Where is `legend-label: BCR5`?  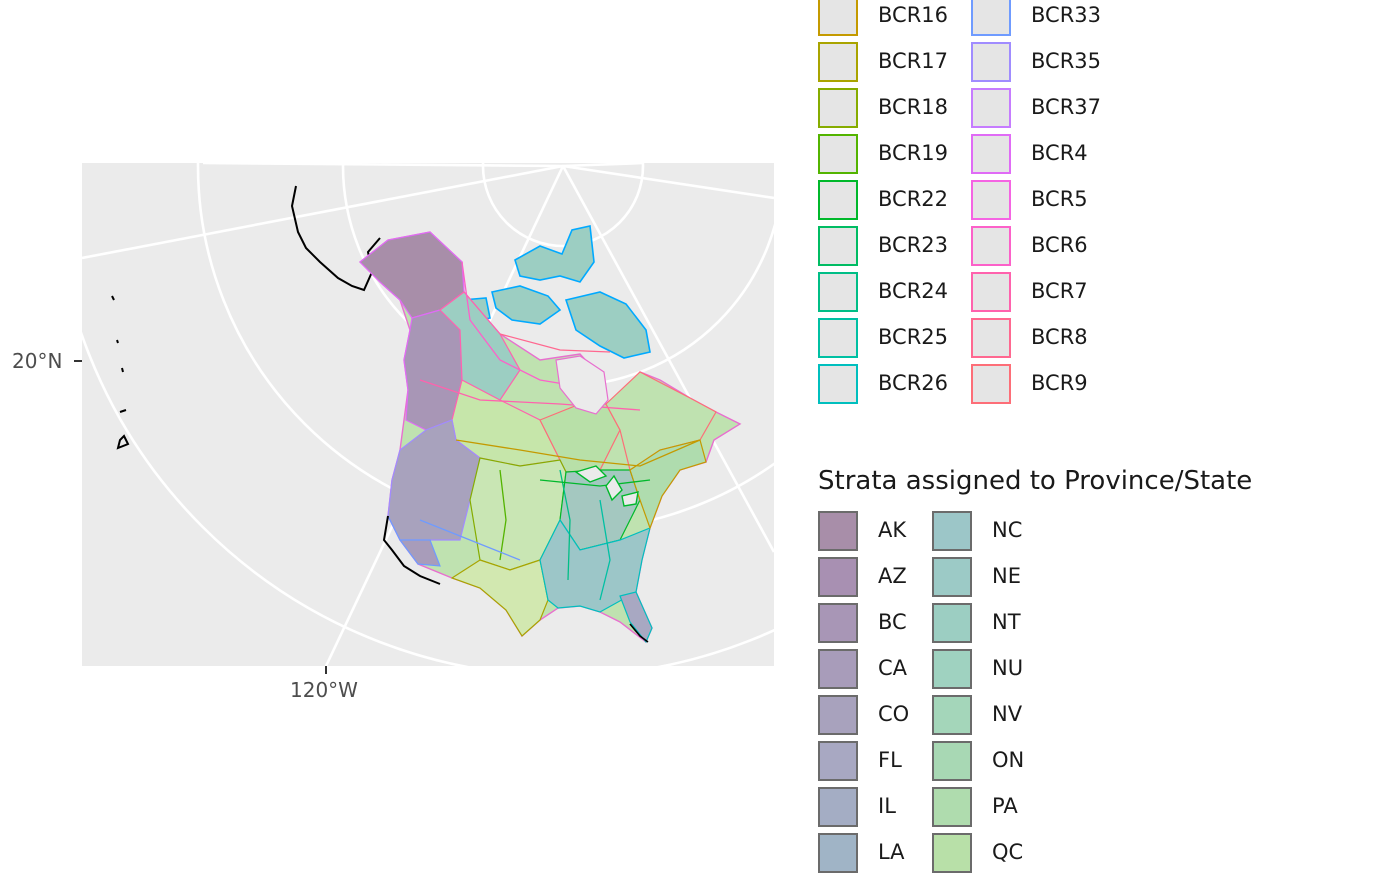
legend-label: BCR5 is located at coordinates (1059, 199).